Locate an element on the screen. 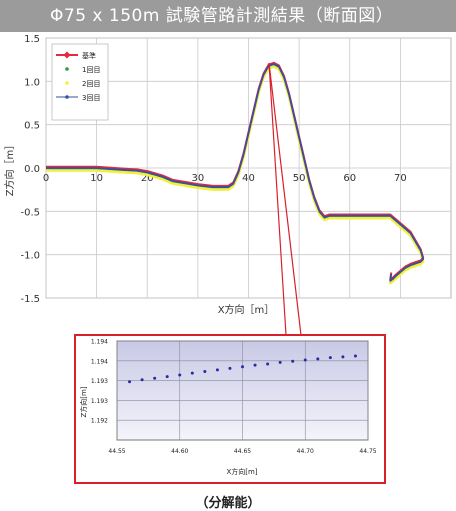 Image resolution: width=456 pixels, height=511 pixels. zoom-x-tick-label: 44.75 is located at coordinates (367, 451).